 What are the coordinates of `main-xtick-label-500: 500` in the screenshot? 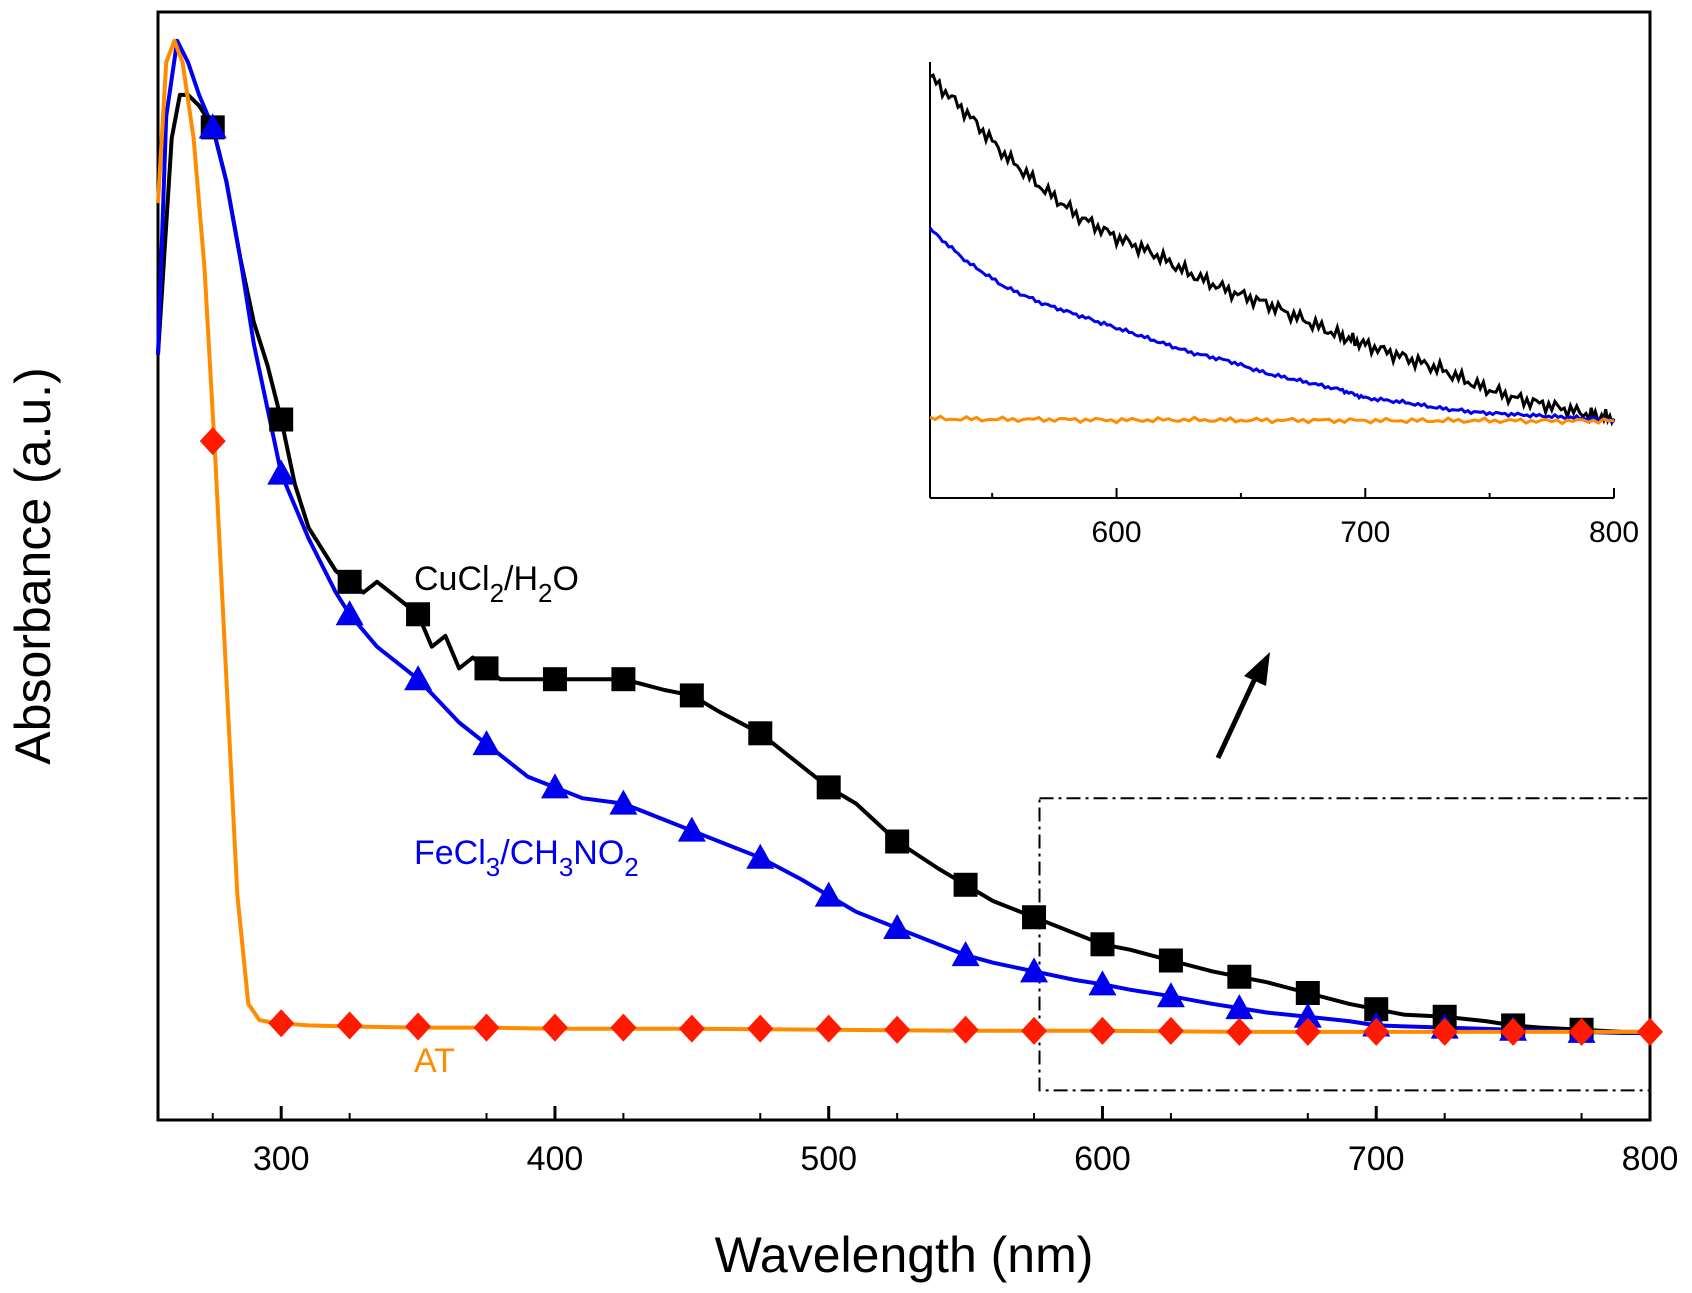 It's located at (828, 1159).